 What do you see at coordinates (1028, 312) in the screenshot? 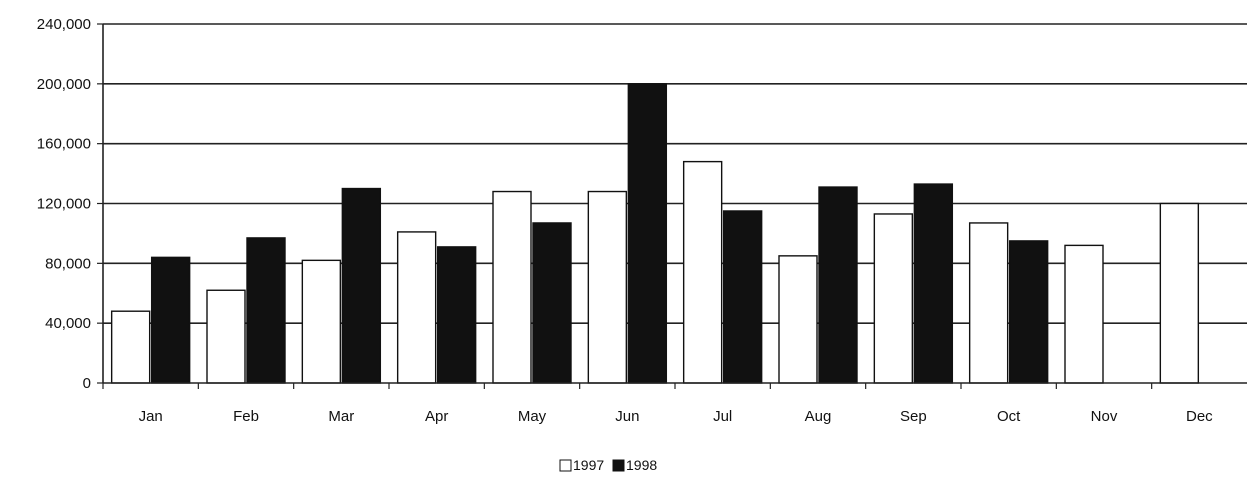
I see `bar-1998-oct` at bounding box center [1028, 312].